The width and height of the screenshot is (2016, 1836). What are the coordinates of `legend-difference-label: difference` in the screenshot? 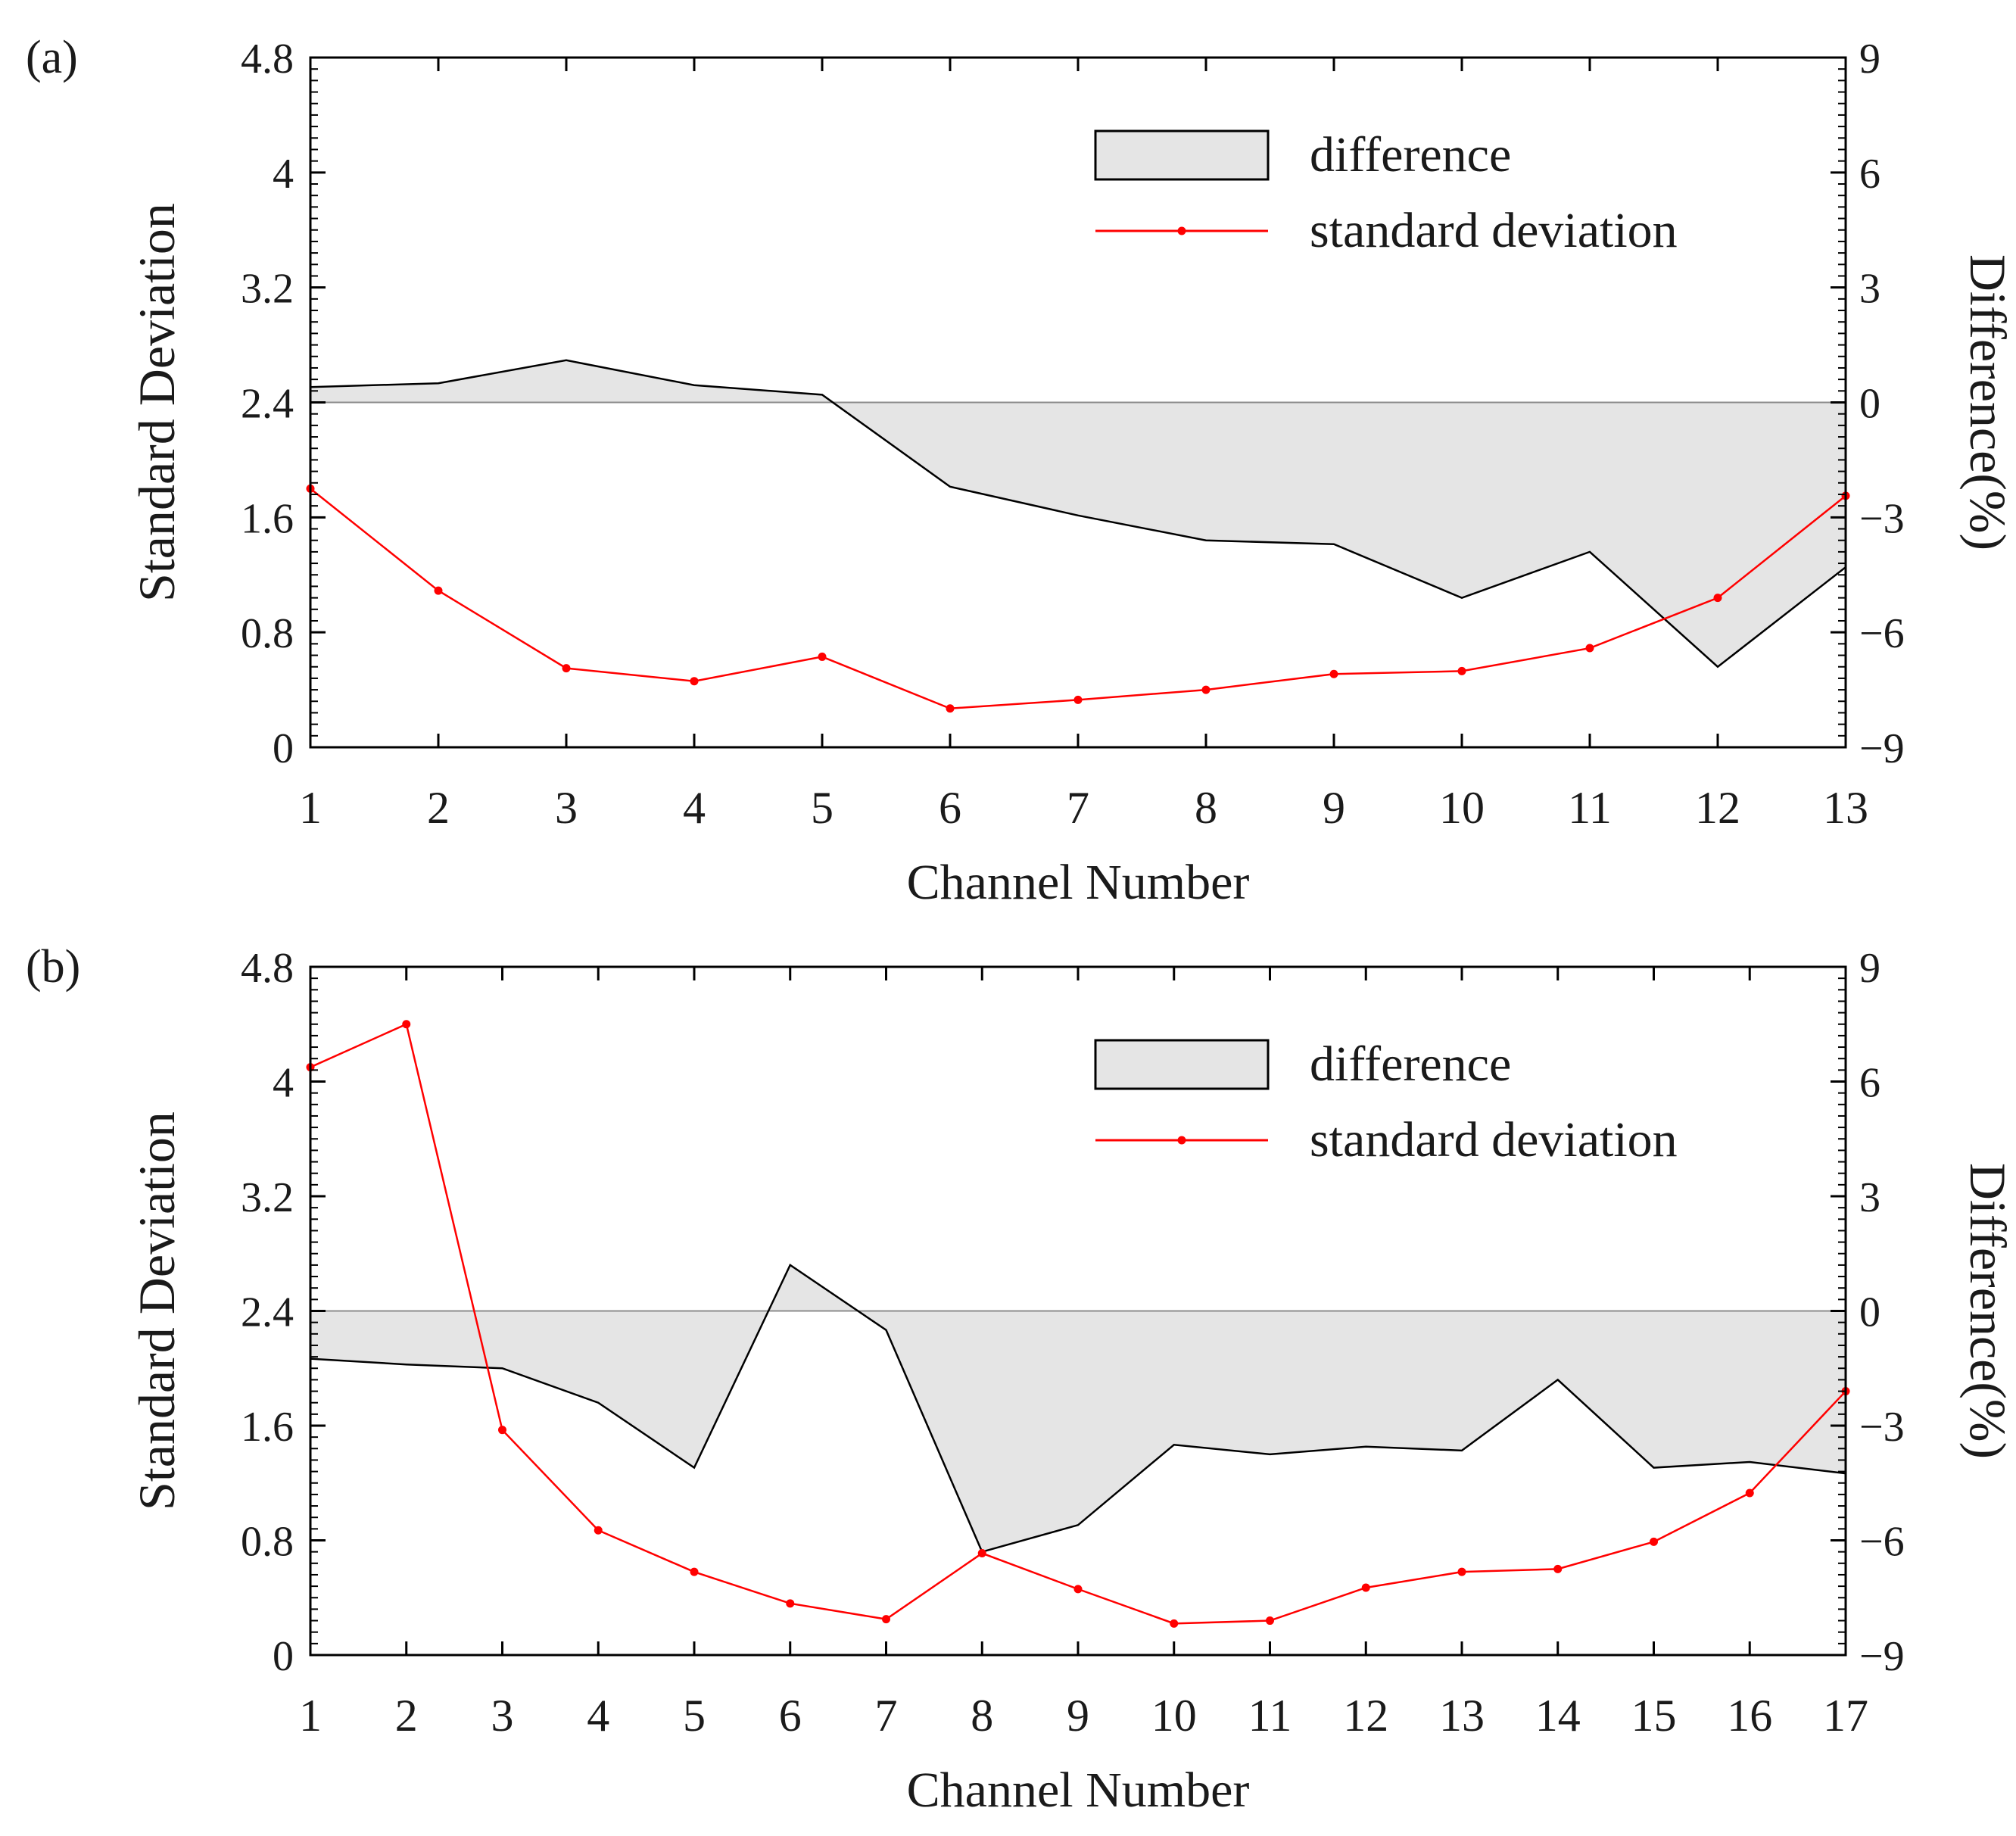 It's located at (1411, 154).